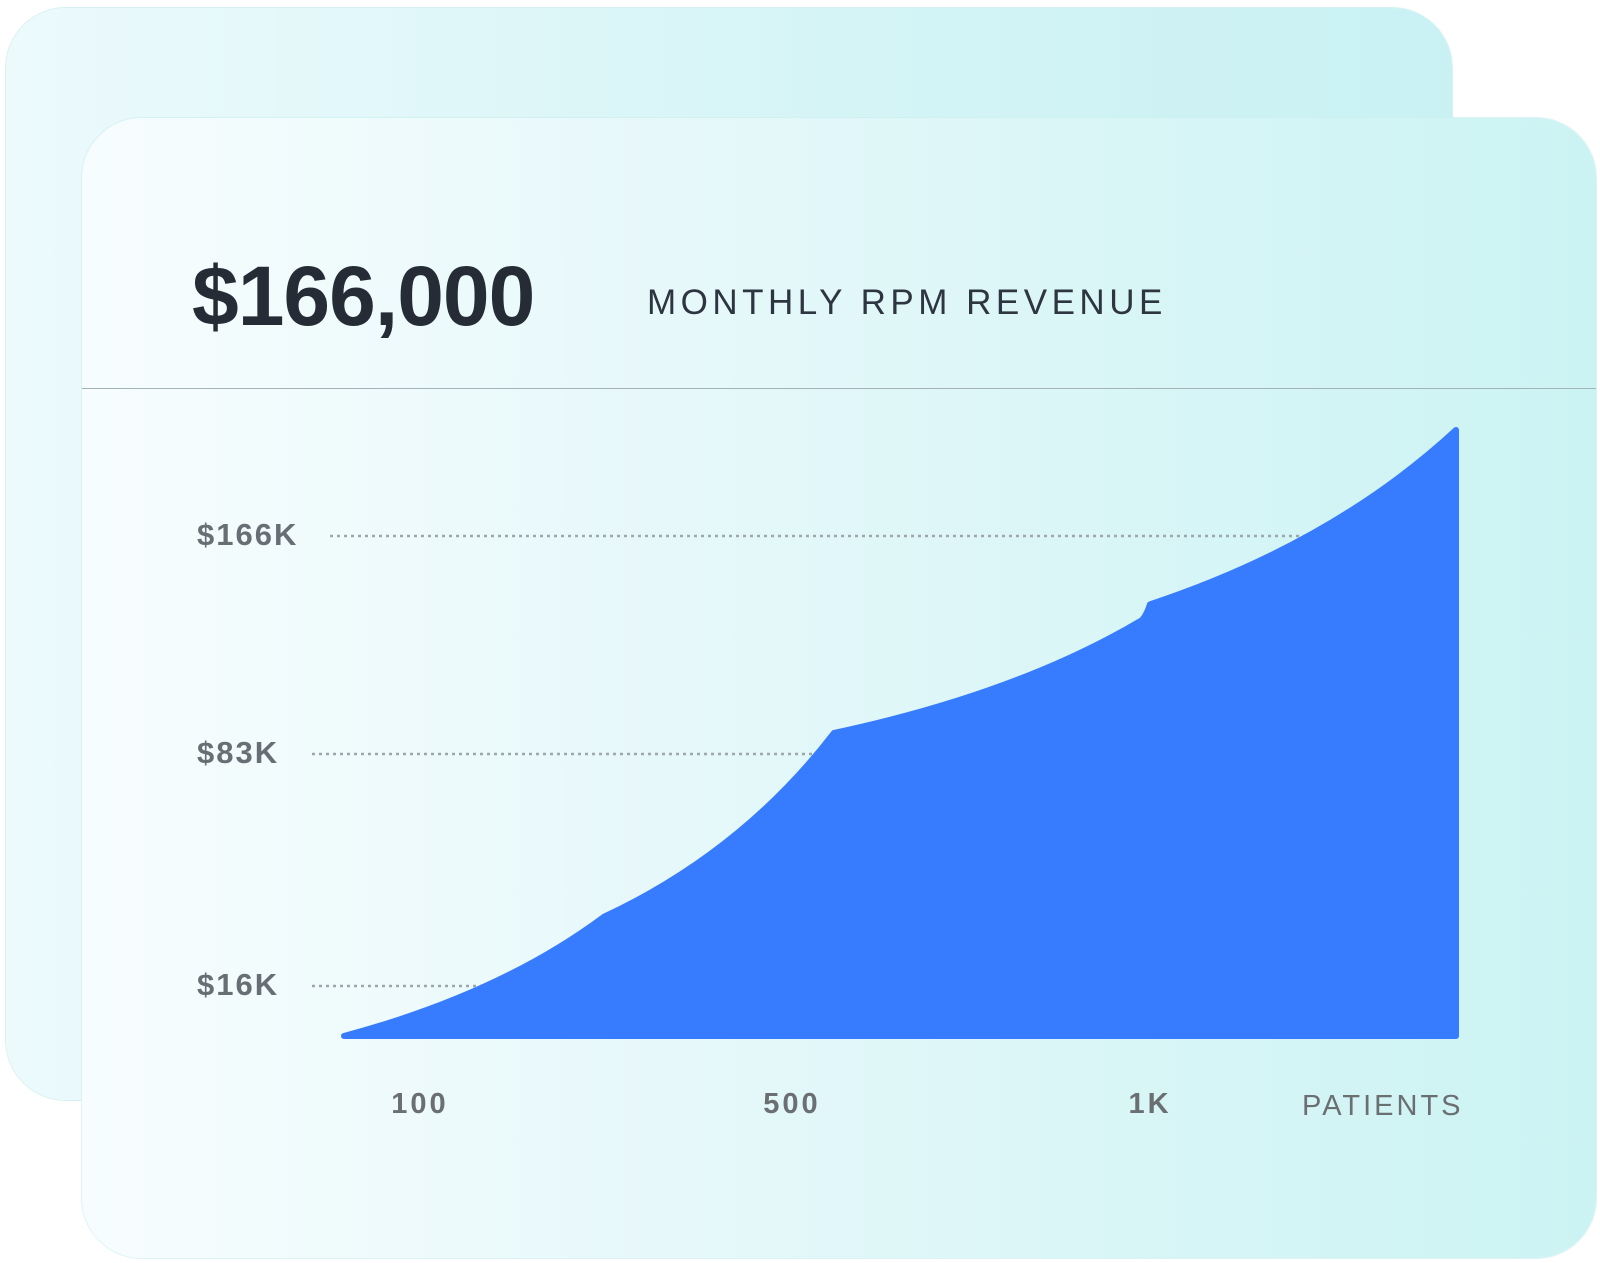  Describe the element at coordinates (238, 984) in the screenshot. I see `y-tick-label: $16K` at that location.